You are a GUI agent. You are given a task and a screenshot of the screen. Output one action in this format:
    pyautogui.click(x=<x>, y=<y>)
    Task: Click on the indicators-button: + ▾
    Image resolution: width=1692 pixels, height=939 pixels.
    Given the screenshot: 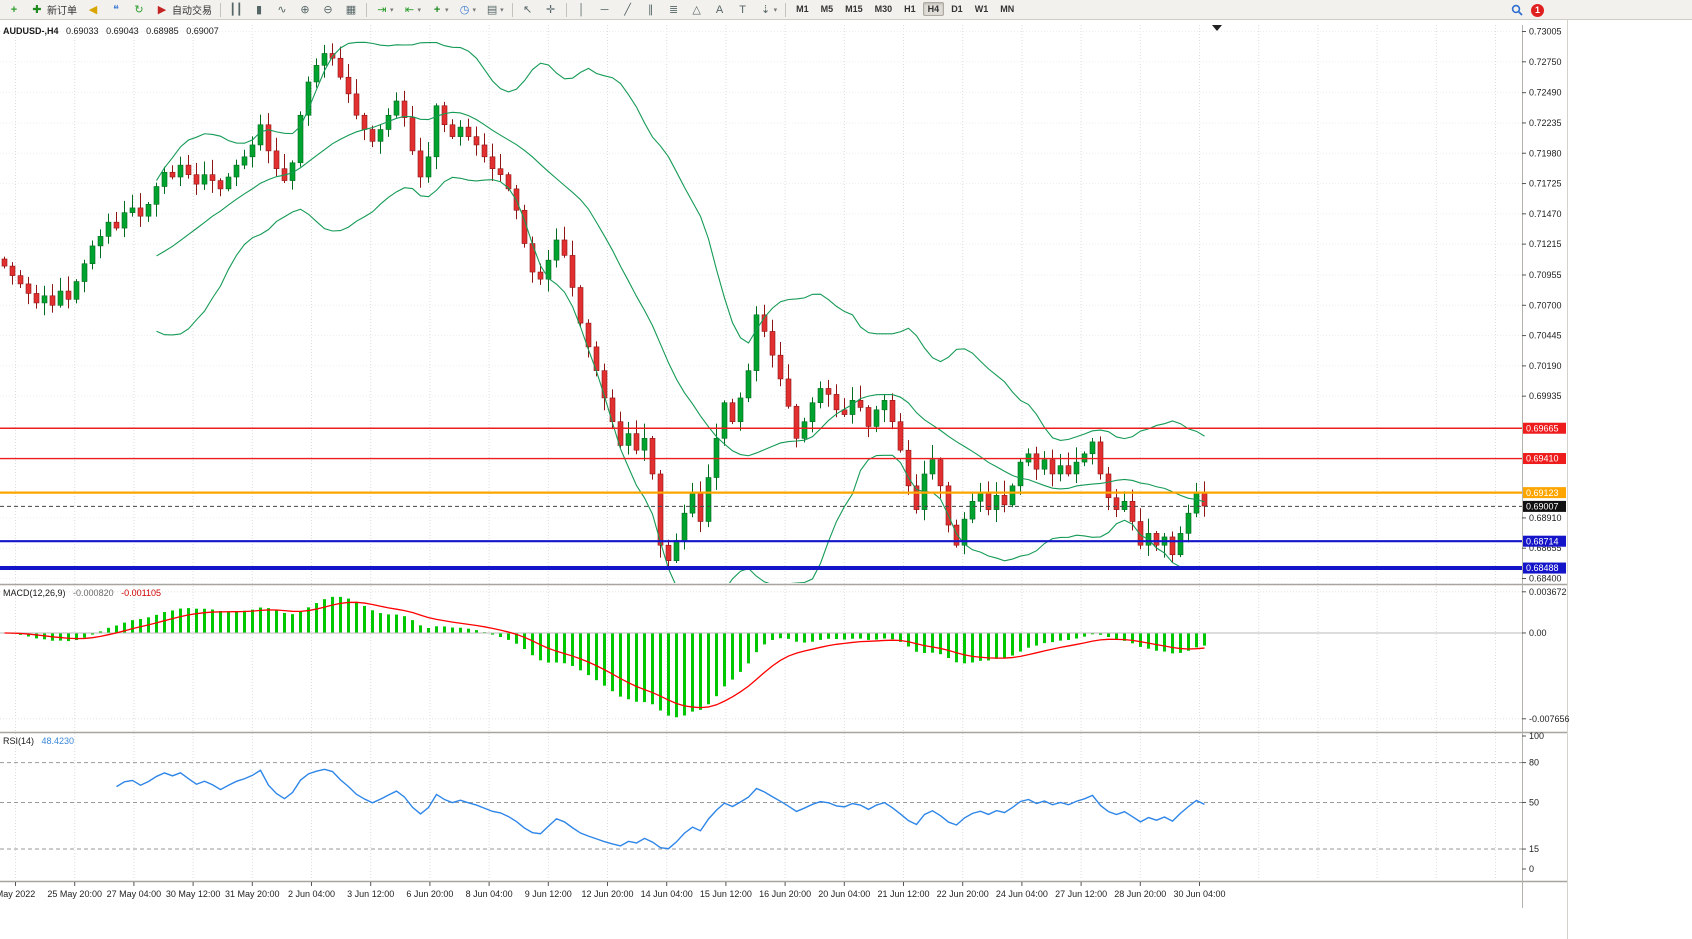 What is the action you would take?
    pyautogui.click(x=439, y=10)
    